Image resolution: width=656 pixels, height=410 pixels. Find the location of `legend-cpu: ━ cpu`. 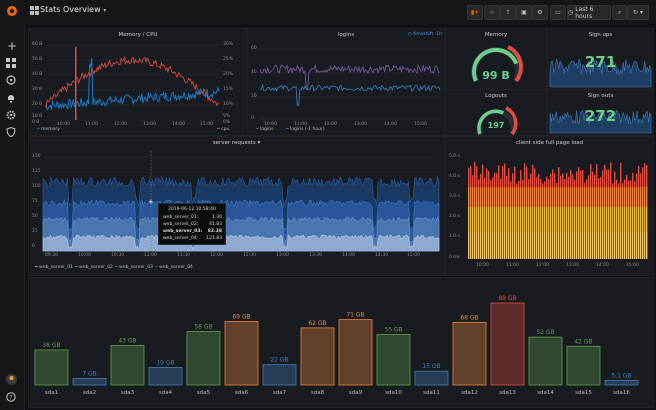

legend-cpu: ━ cpu is located at coordinates (223, 129).